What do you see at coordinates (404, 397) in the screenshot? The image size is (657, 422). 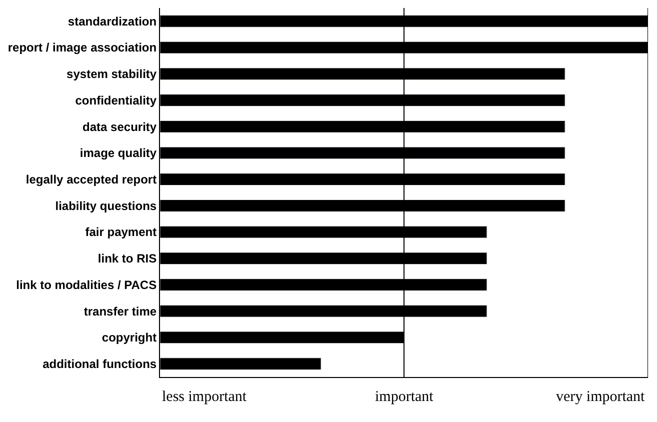 I see `ref-line-label: important` at bounding box center [404, 397].